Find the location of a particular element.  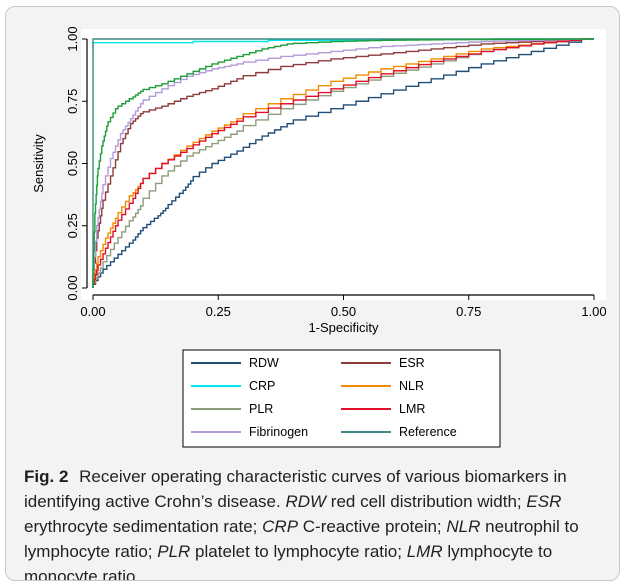

x-tick-label: 0.25 is located at coordinates (218, 311).